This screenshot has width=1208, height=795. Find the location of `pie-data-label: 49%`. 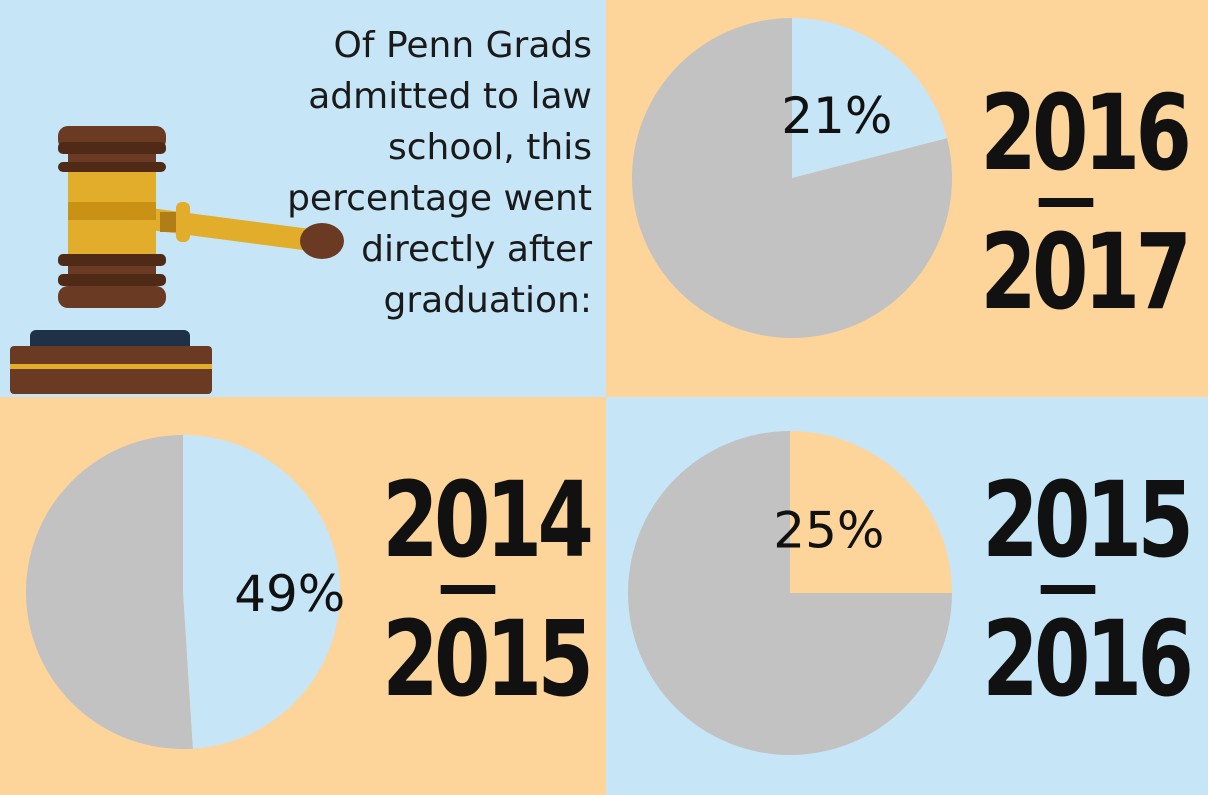

pie-data-label: 49% is located at coordinates (289, 594).